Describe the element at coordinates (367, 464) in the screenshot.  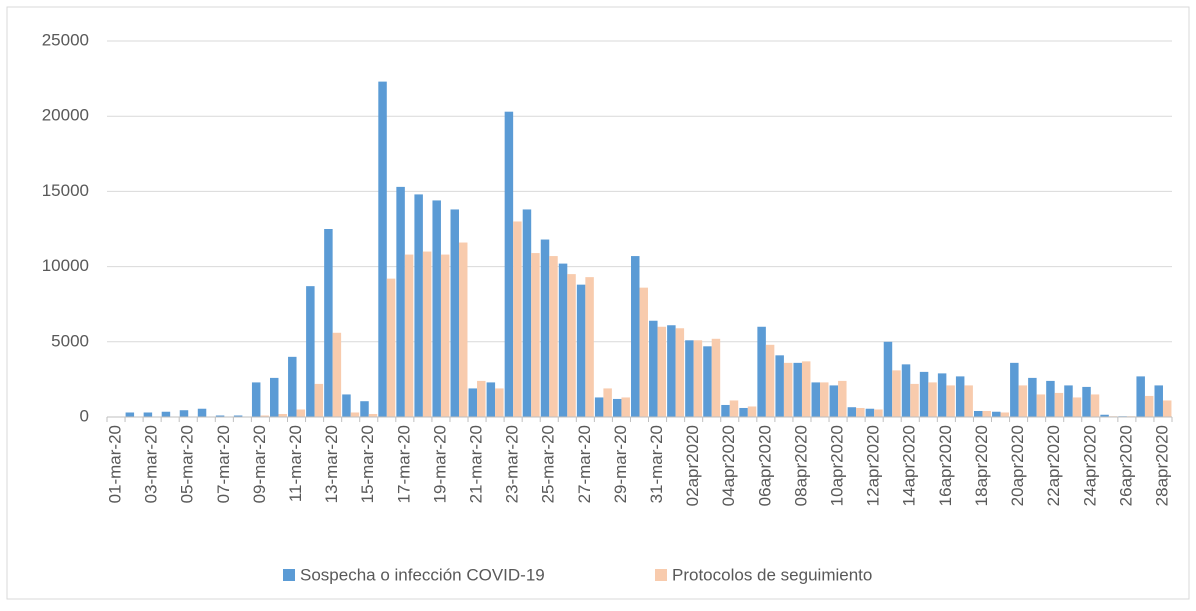
I see `x-tick-label: 15-mar-20` at that location.